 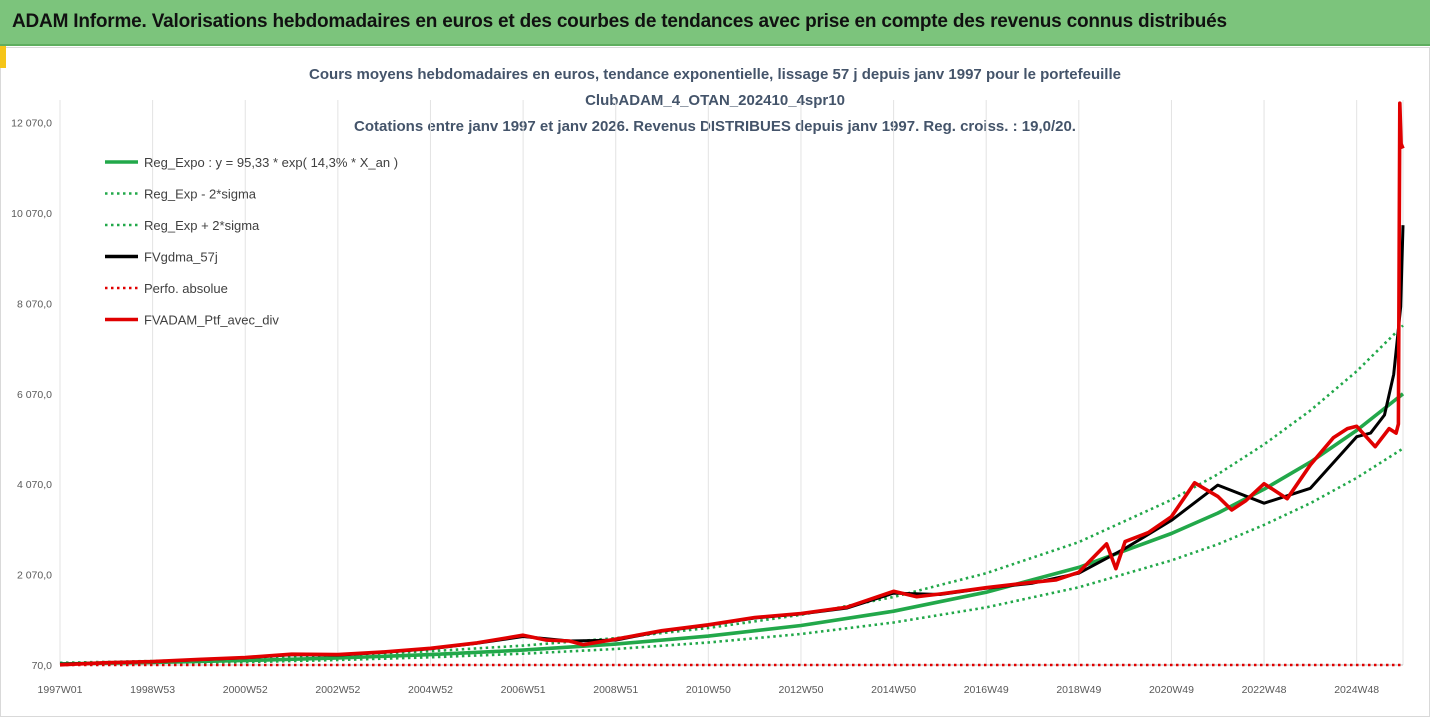 I want to click on y-tick-label: 6 070,0, so click(x=34, y=395).